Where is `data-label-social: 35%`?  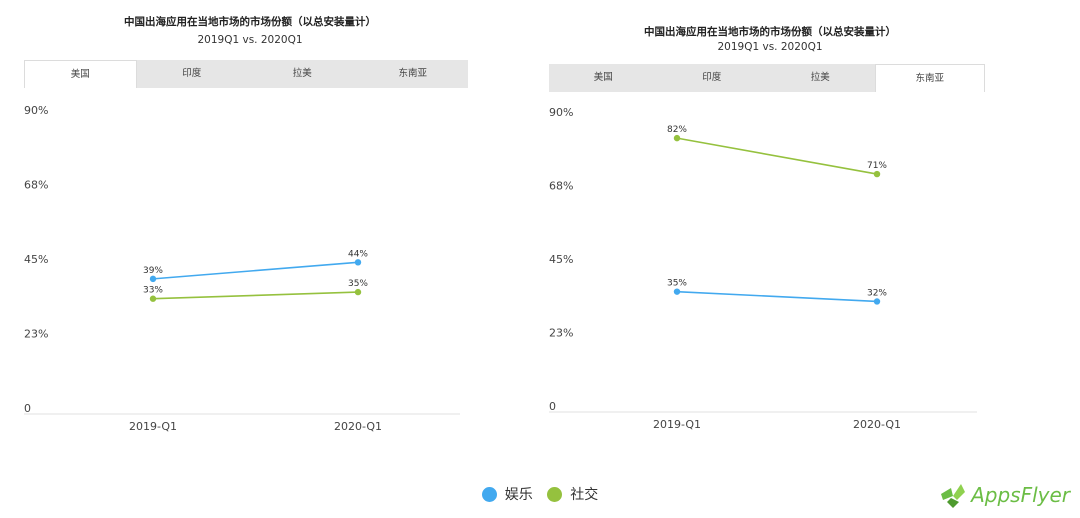 data-label-social: 35% is located at coordinates (358, 284).